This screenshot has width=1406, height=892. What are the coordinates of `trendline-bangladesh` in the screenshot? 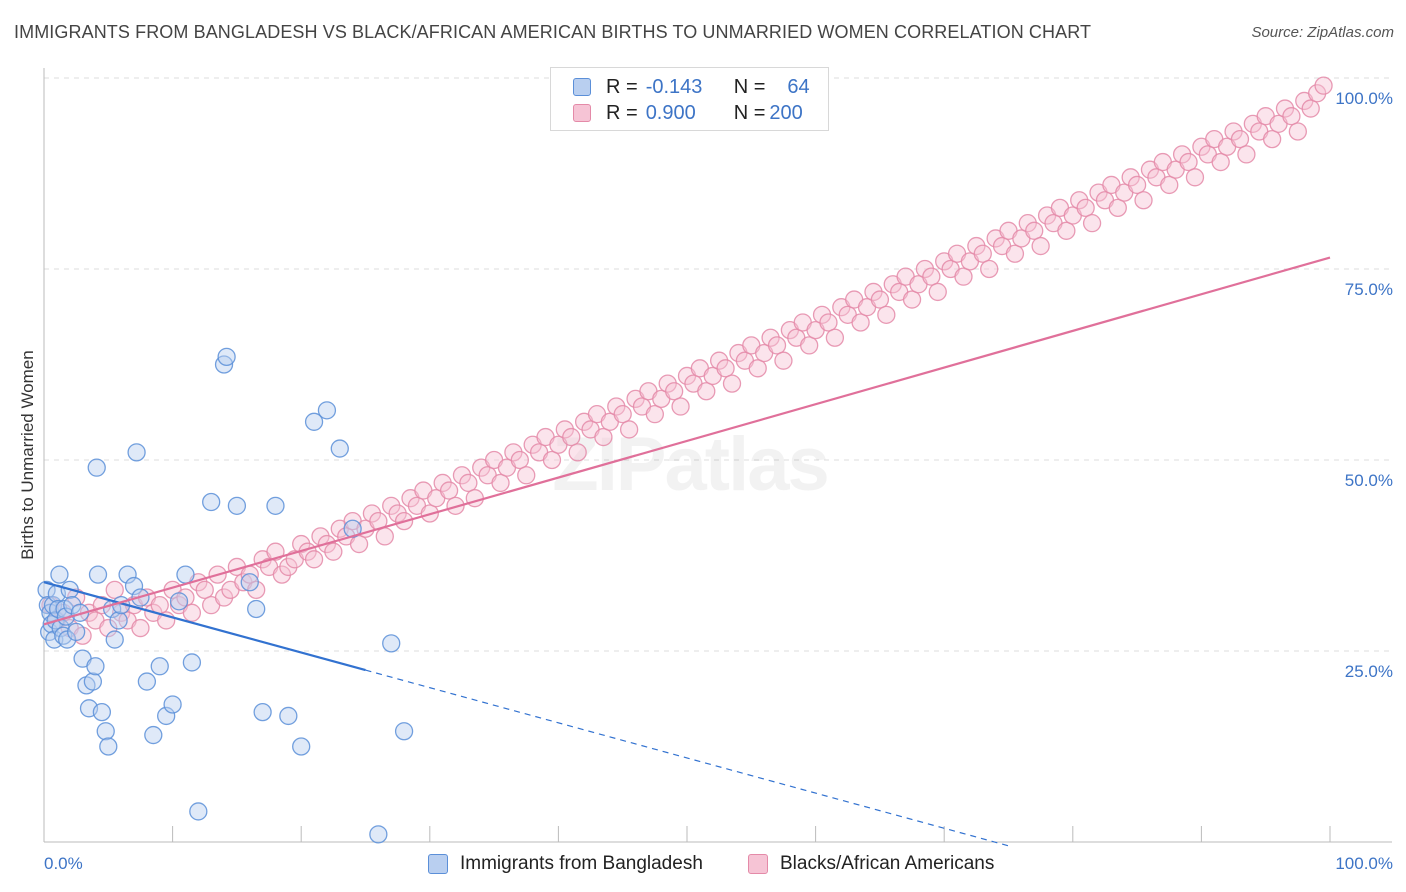 It's located at (204, 626).